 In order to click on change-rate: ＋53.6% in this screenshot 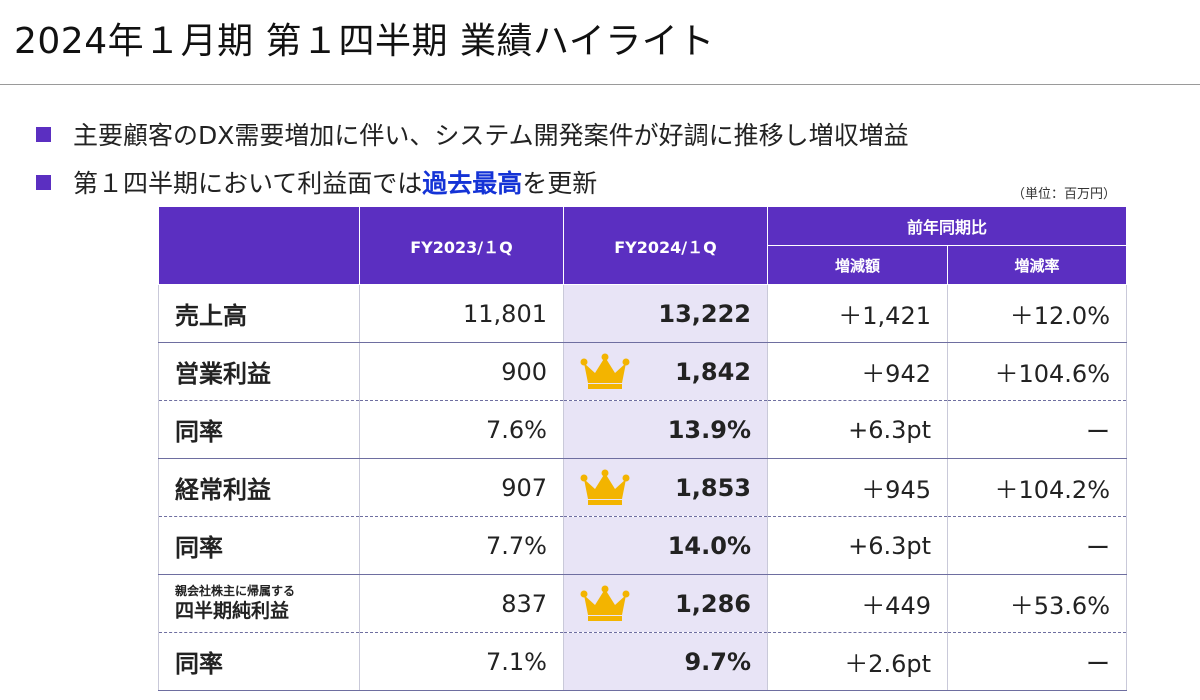, I will do `click(1037, 603)`.